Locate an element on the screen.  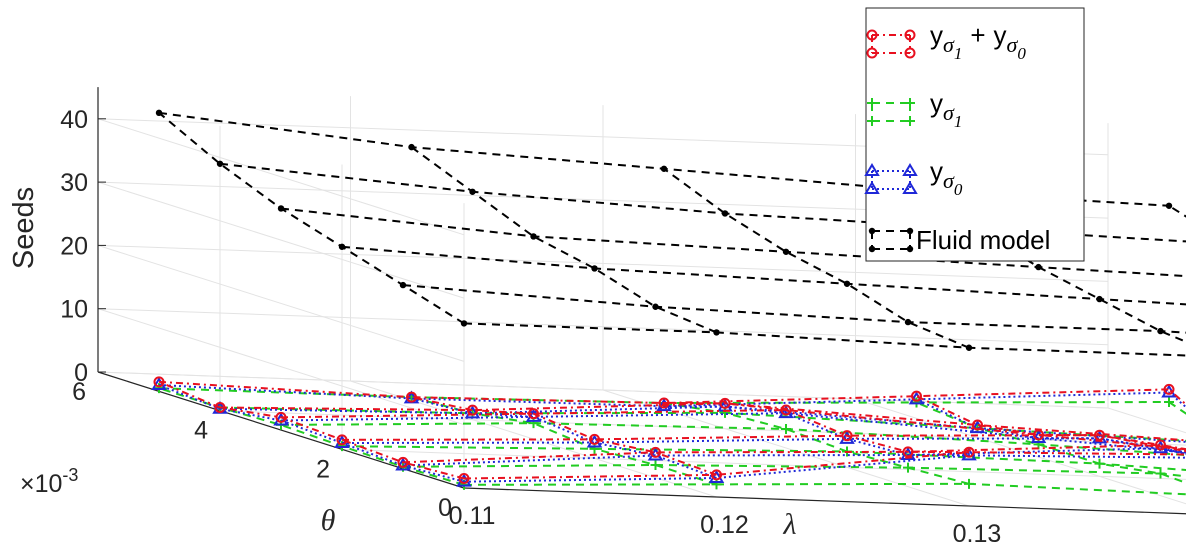
axis-line is located at coordinates (824, 501).